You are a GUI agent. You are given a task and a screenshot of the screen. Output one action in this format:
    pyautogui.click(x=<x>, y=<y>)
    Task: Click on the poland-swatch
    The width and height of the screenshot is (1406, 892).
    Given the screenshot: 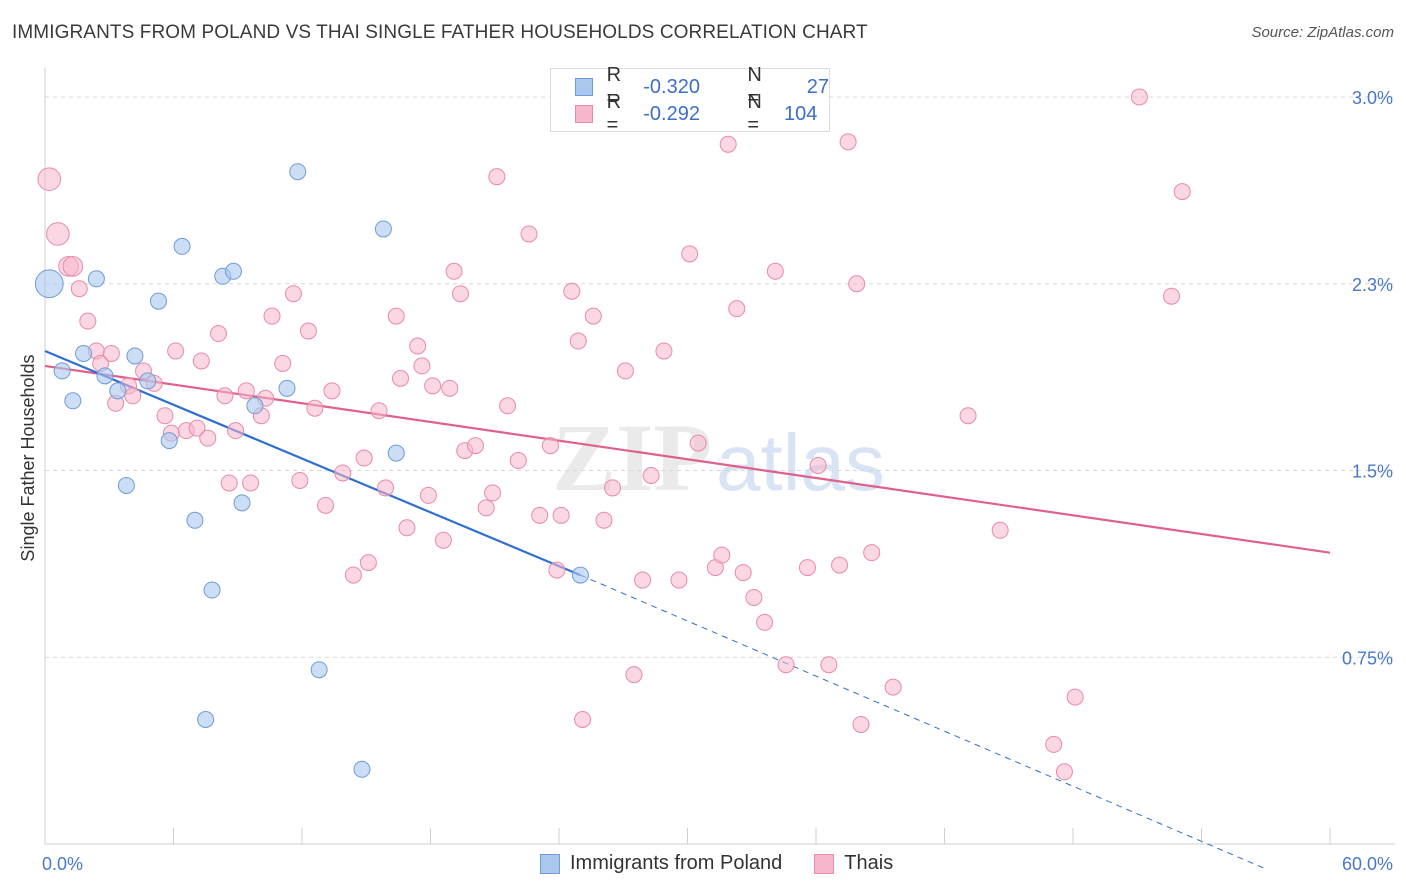 What is the action you would take?
    pyautogui.click(x=584, y=87)
    